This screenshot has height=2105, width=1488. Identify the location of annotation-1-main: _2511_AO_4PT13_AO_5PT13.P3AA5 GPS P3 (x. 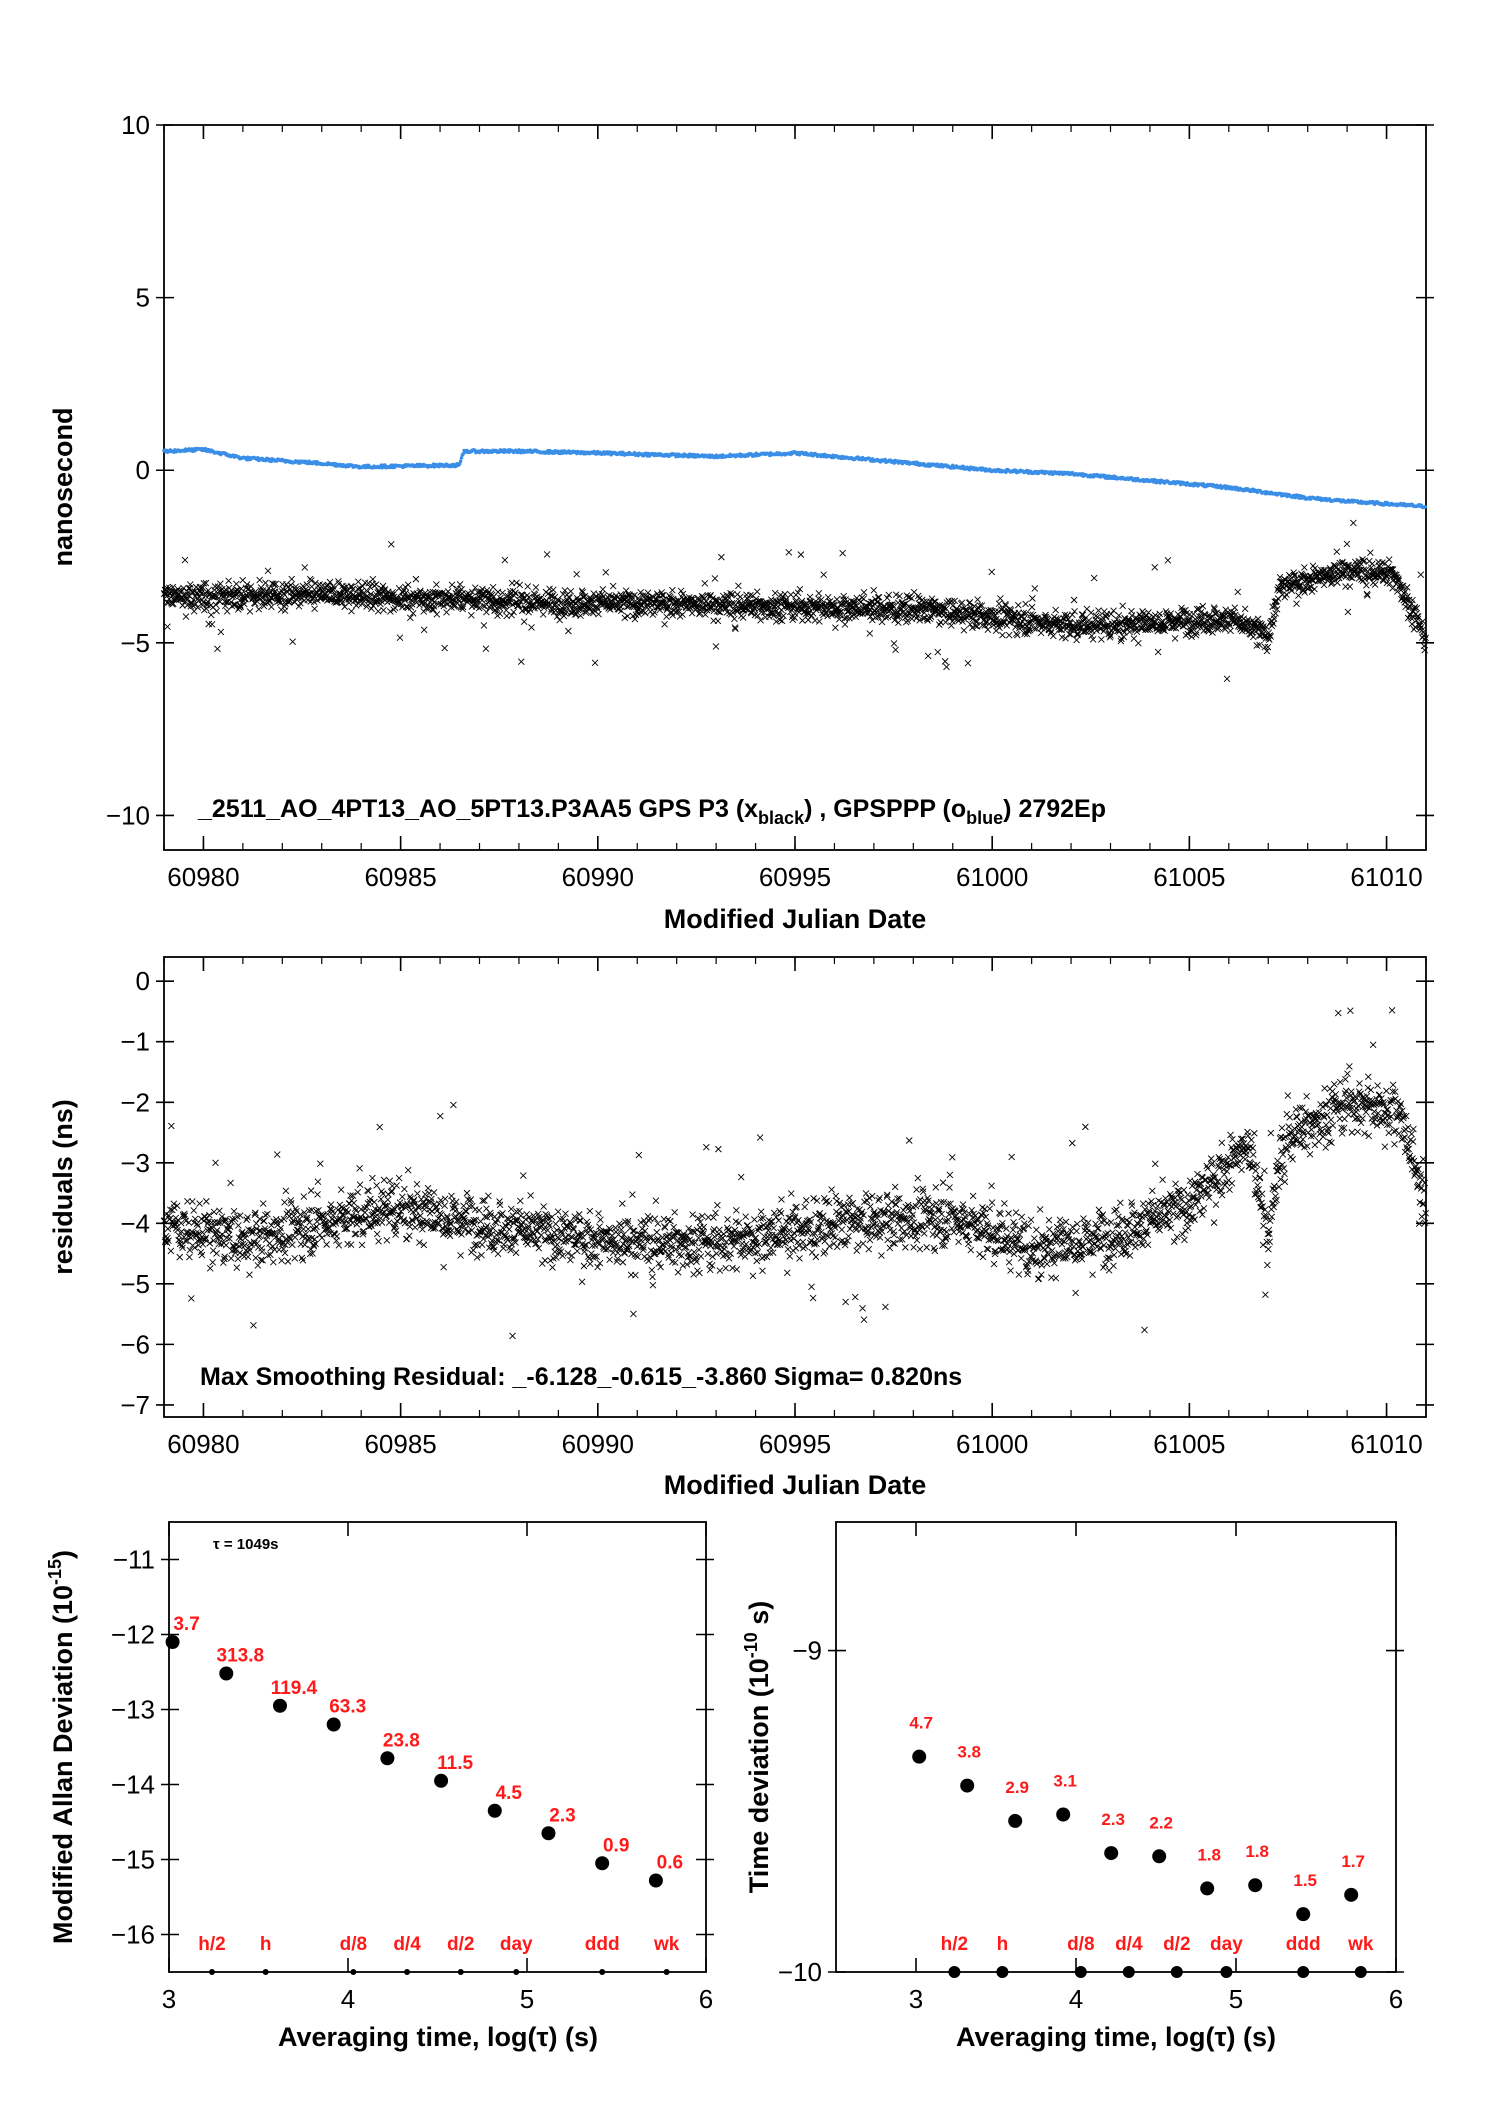
(477, 809).